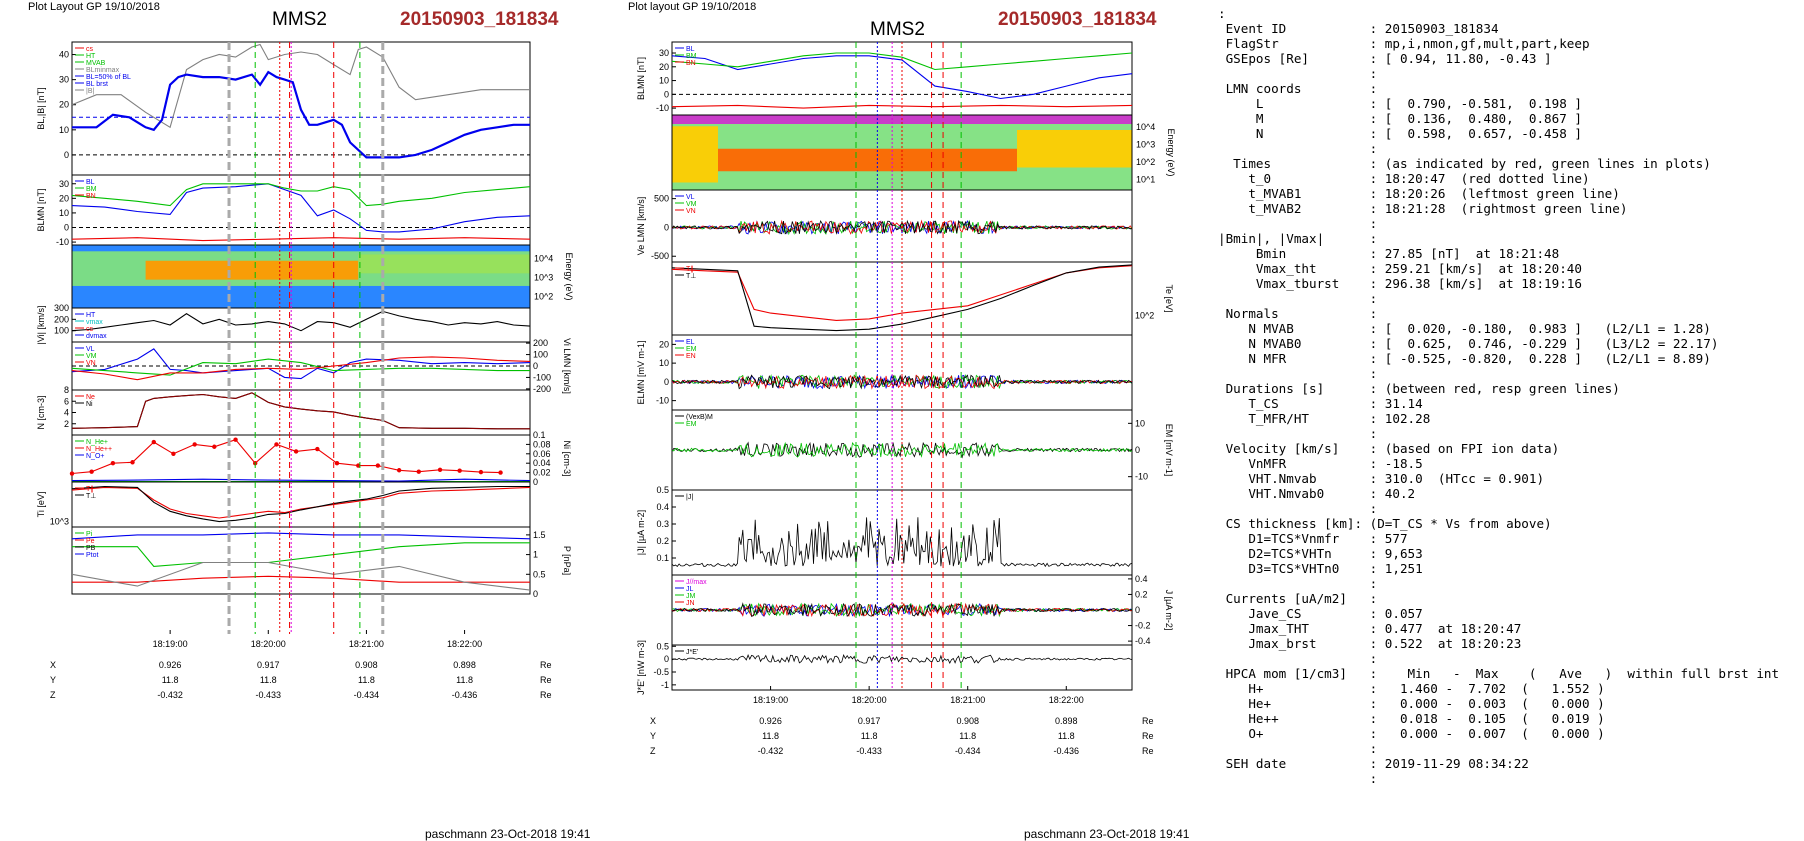  Describe the element at coordinates (967, 700) in the screenshot. I see `x-tick-label: 18:21:00` at that location.